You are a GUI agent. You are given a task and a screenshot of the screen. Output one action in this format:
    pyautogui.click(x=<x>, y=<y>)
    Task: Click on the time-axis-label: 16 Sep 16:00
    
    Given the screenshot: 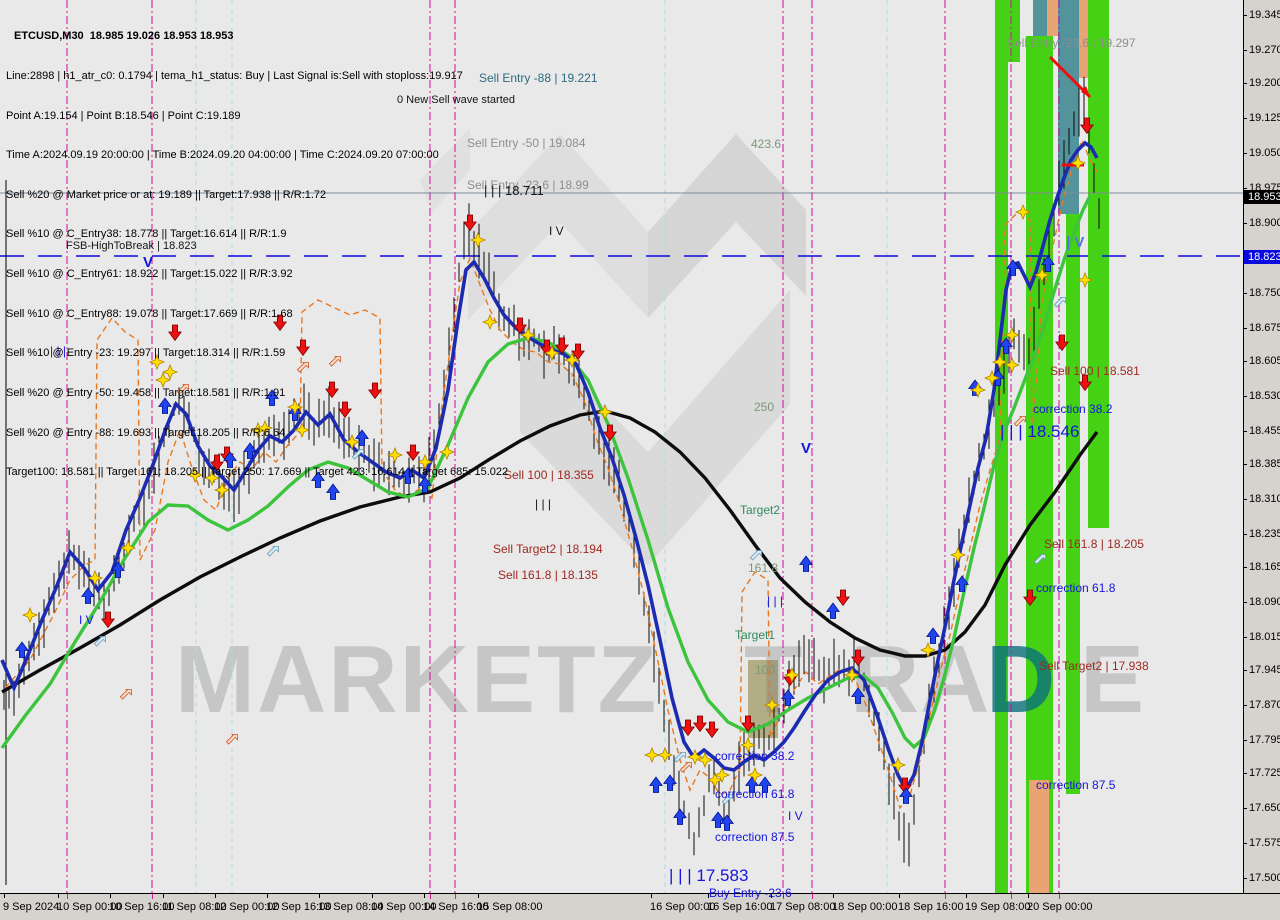 What is the action you would take?
    pyautogui.click(x=740, y=907)
    